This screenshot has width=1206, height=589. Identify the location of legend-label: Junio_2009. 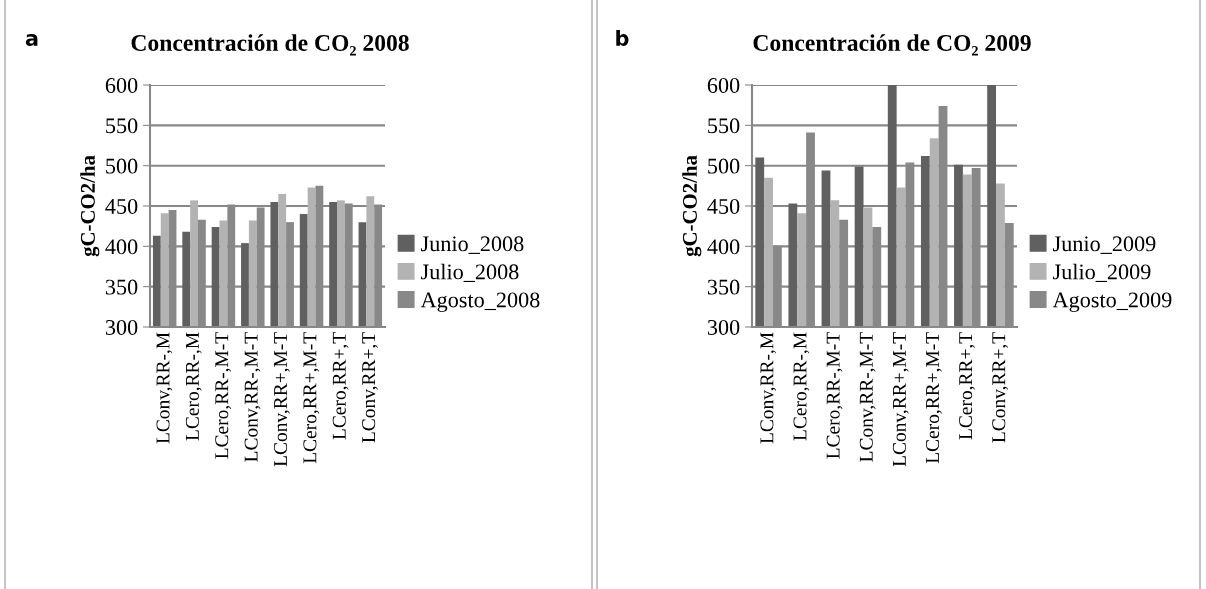
(1104, 245).